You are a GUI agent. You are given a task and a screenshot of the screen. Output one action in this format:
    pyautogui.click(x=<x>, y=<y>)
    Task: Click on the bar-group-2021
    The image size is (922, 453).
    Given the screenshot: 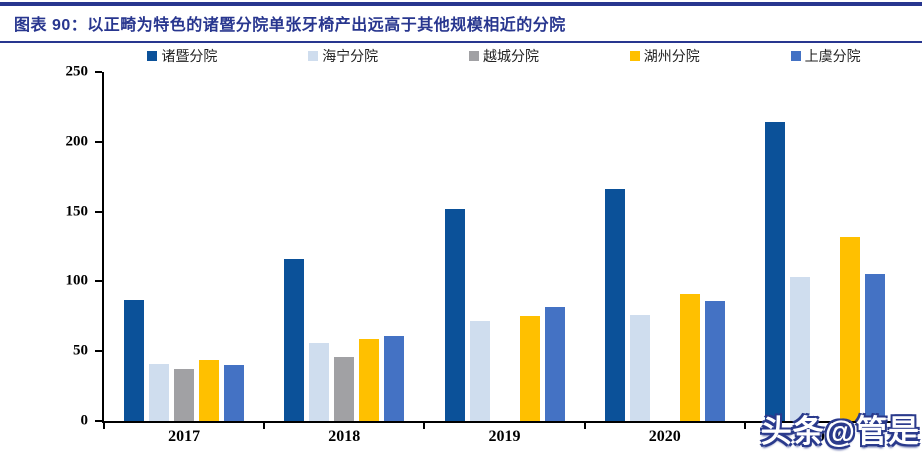 What is the action you would take?
    pyautogui.click(x=825, y=246)
    